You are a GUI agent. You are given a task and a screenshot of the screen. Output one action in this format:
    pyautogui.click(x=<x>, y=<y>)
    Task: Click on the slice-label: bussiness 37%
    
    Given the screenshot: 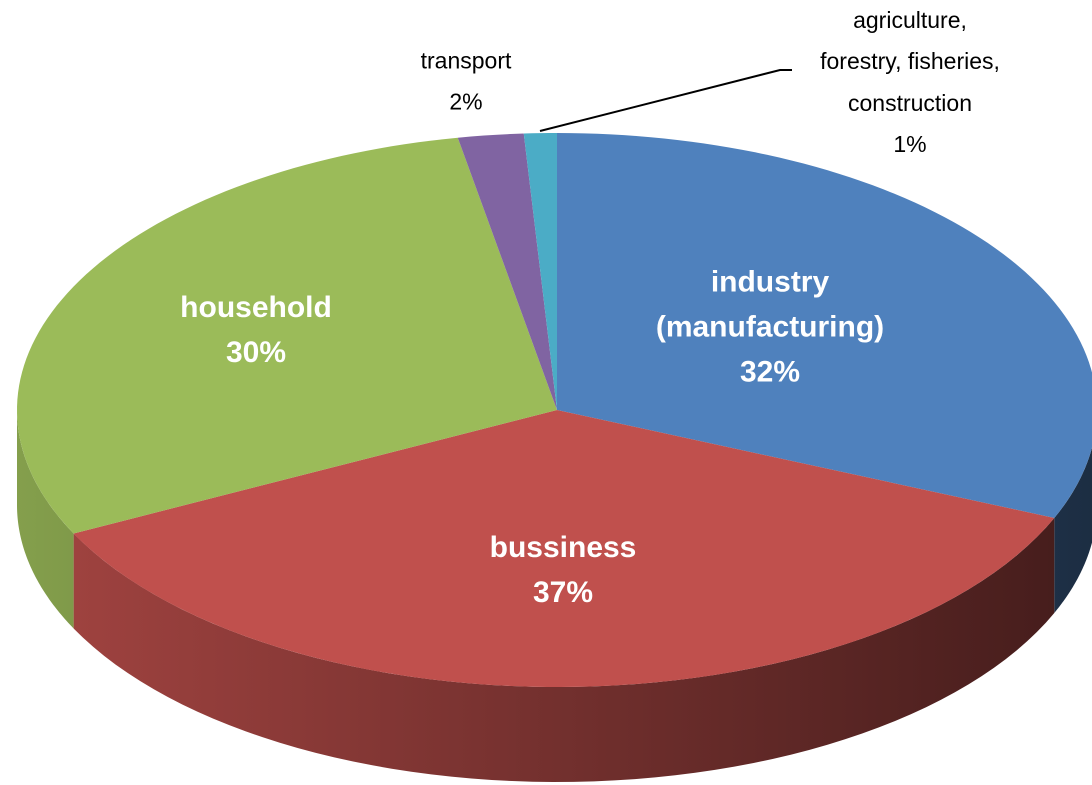 What is the action you would take?
    pyautogui.click(x=563, y=570)
    